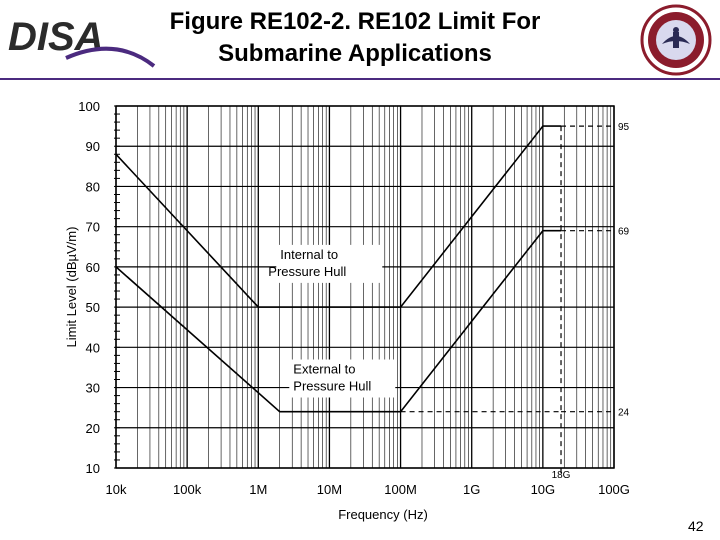 Image resolution: width=720 pixels, height=540 pixels. Describe the element at coordinates (93, 307) in the screenshot. I see `y-tick-label: 50` at that location.